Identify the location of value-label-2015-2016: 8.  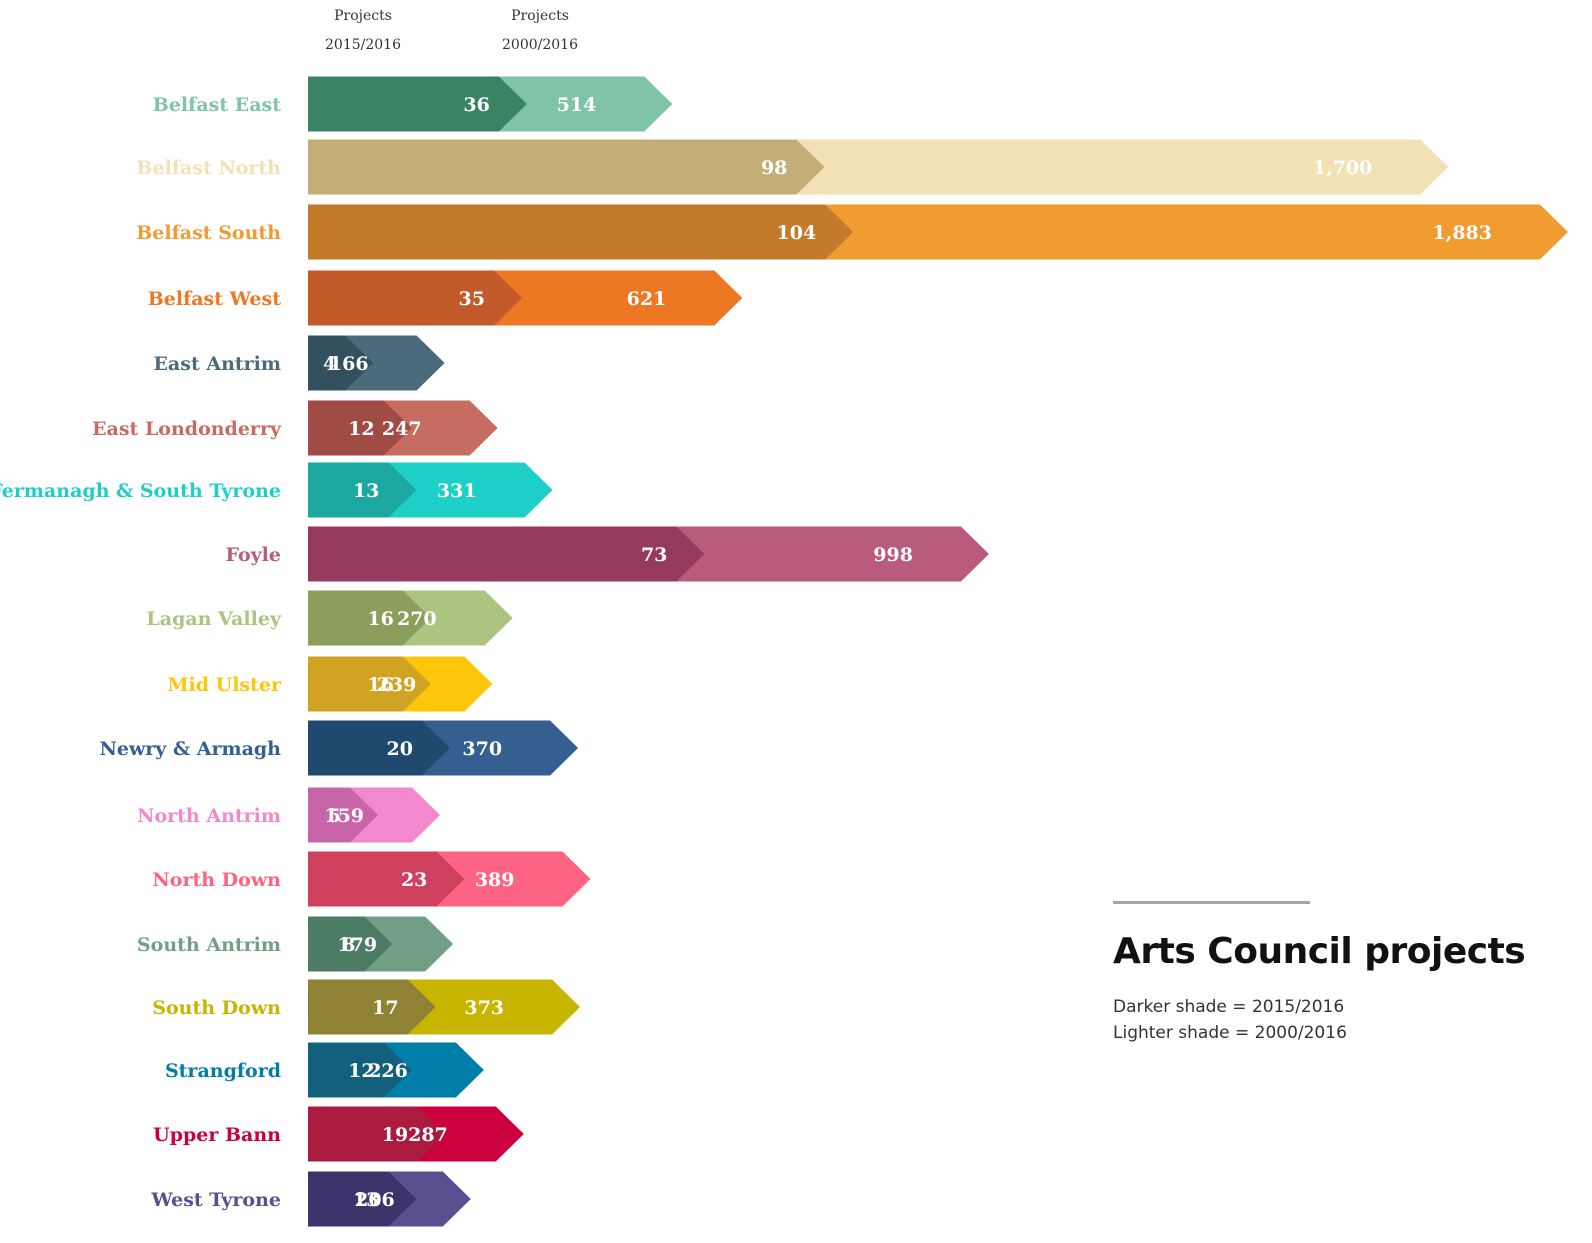
(348, 945).